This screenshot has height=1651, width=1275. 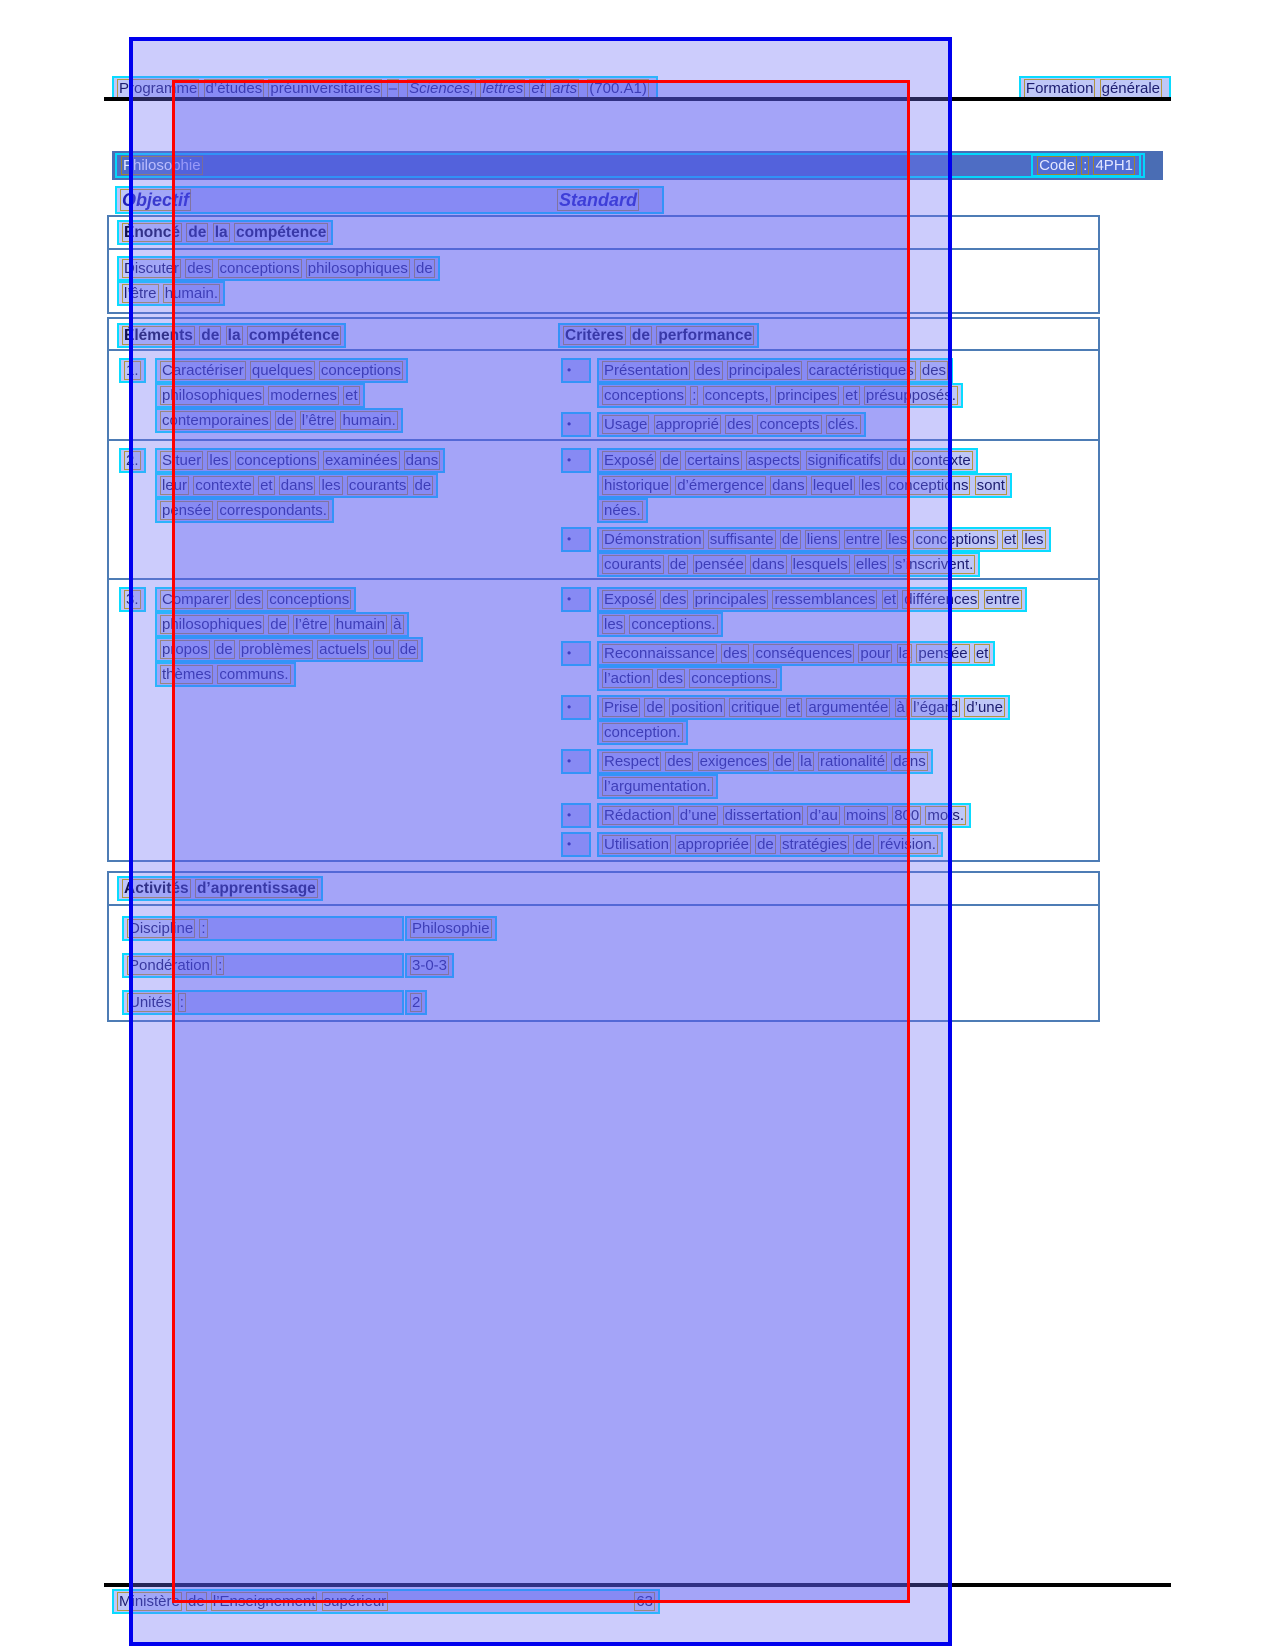 What do you see at coordinates (389, 200) in the screenshot?
I see `objectif-standard-row: Objectif Standard` at bounding box center [389, 200].